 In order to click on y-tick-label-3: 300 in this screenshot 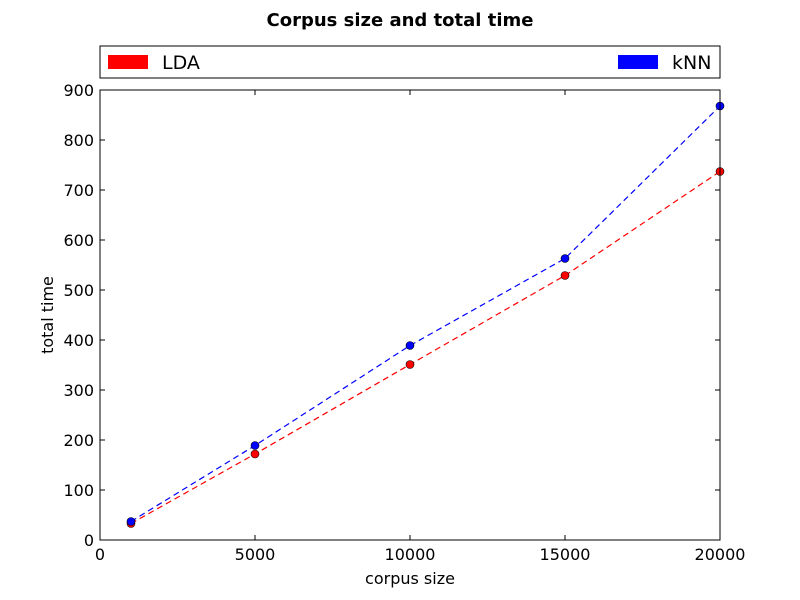, I will do `click(78, 390)`.